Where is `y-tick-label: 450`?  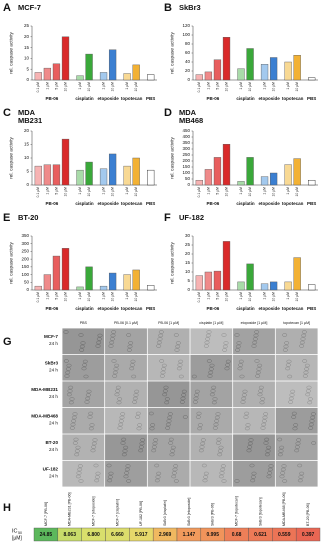 y-tick-label: 450 is located at coordinates (186, 130).